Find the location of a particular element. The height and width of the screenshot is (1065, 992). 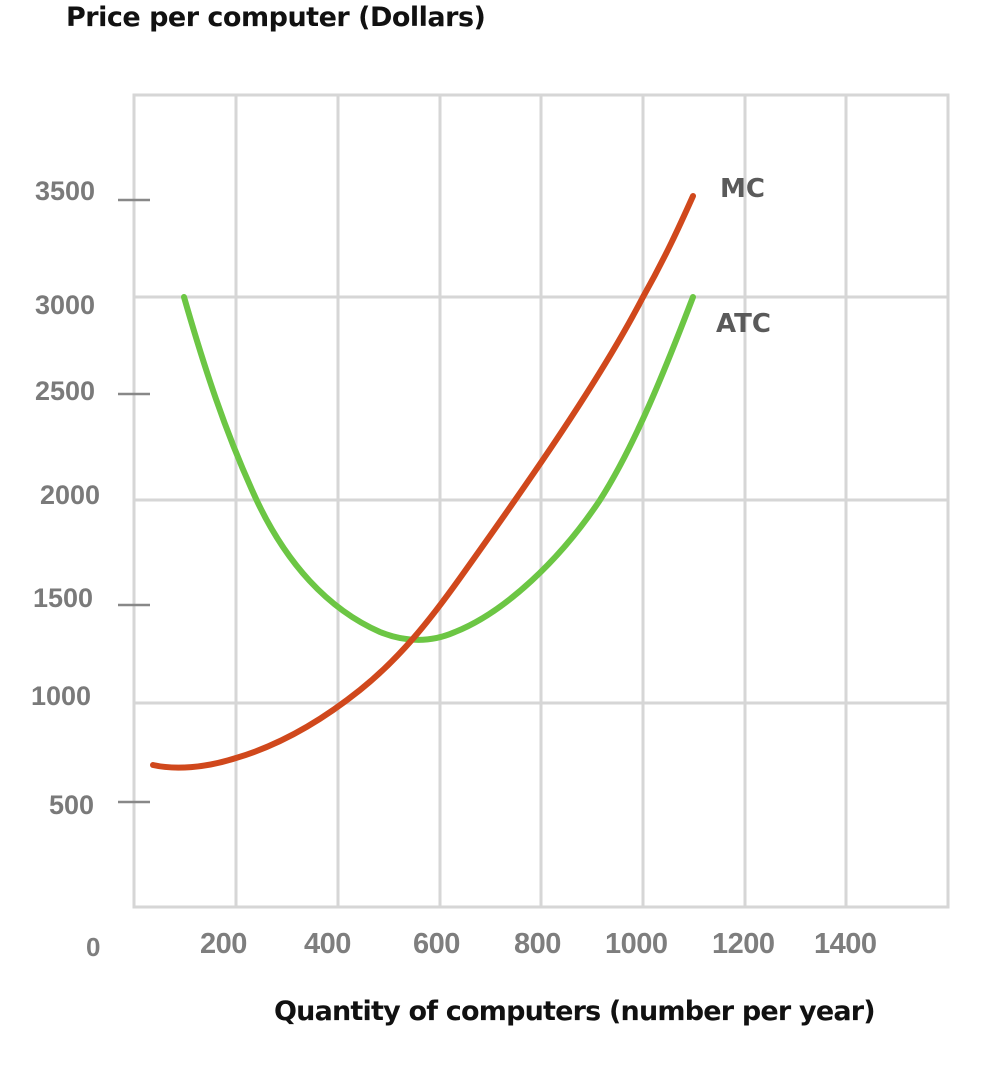

y-tick-2500: 2500 is located at coordinates (65, 391).